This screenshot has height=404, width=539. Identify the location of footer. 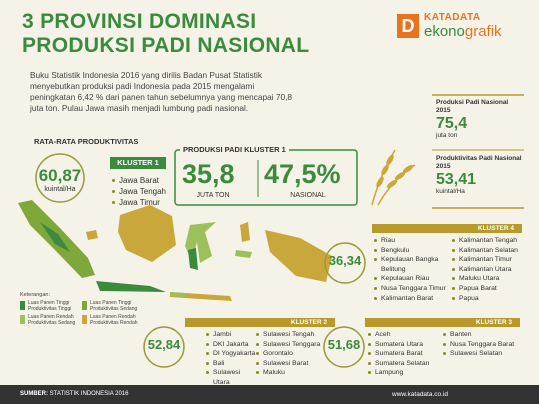
(269, 394).